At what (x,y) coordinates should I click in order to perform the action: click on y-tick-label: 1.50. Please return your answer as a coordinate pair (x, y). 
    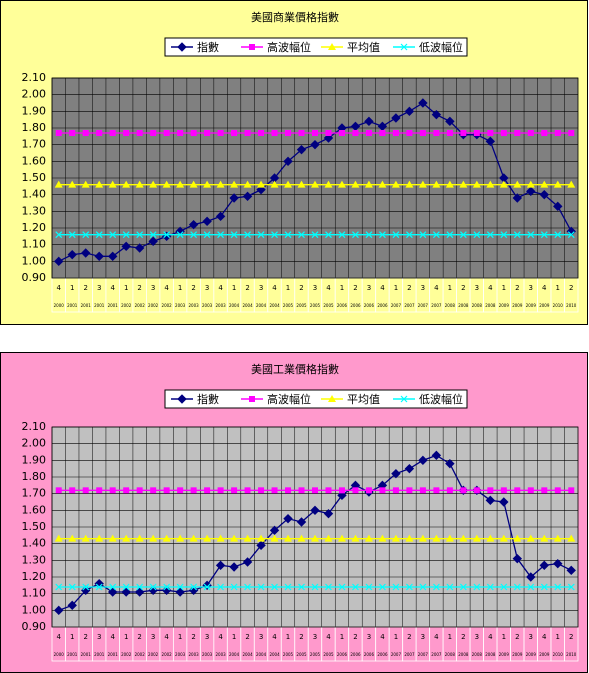
    Looking at the image, I should click on (34, 177).